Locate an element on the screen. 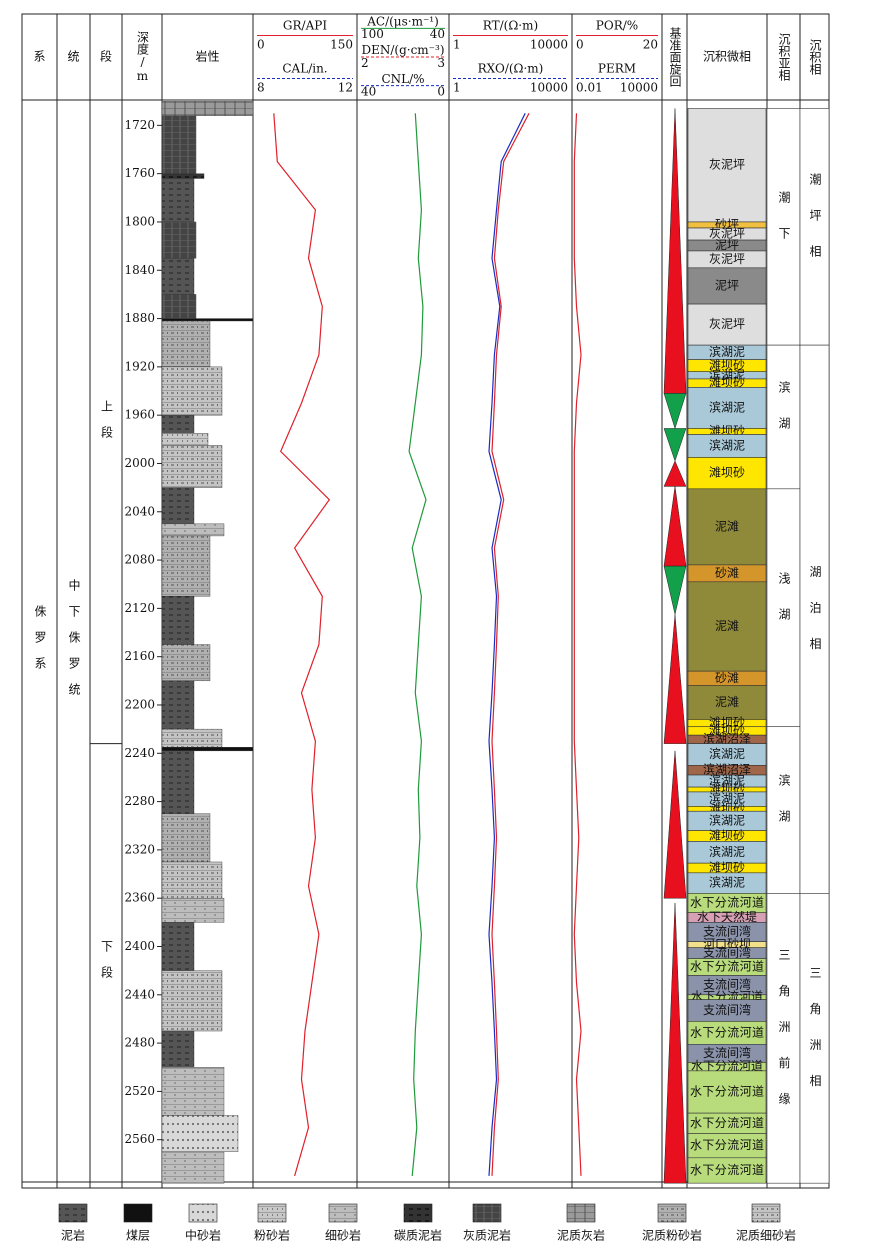  header-label: 深度/m is located at coordinates (143, 57).